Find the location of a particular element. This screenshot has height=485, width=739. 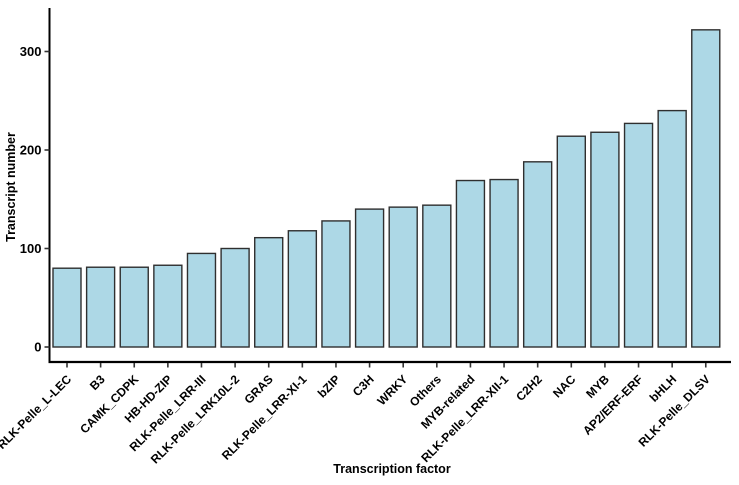

x-tick-label: MYB is located at coordinates (597, 386).